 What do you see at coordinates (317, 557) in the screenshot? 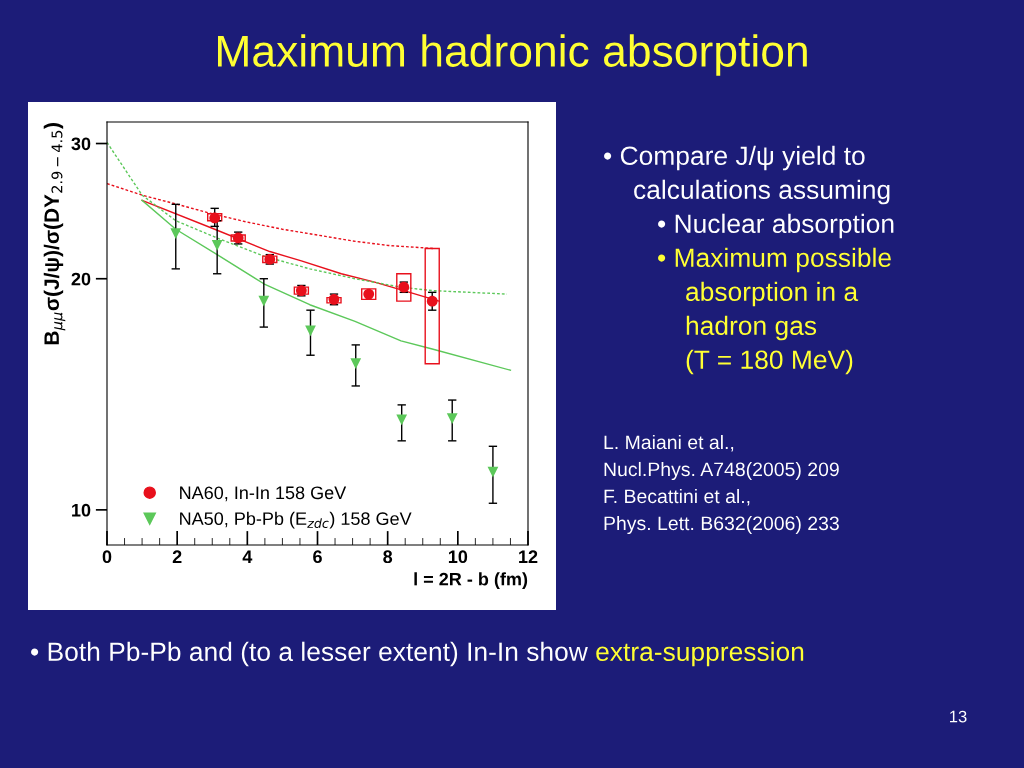
I see `x-tick-label: 6` at bounding box center [317, 557].